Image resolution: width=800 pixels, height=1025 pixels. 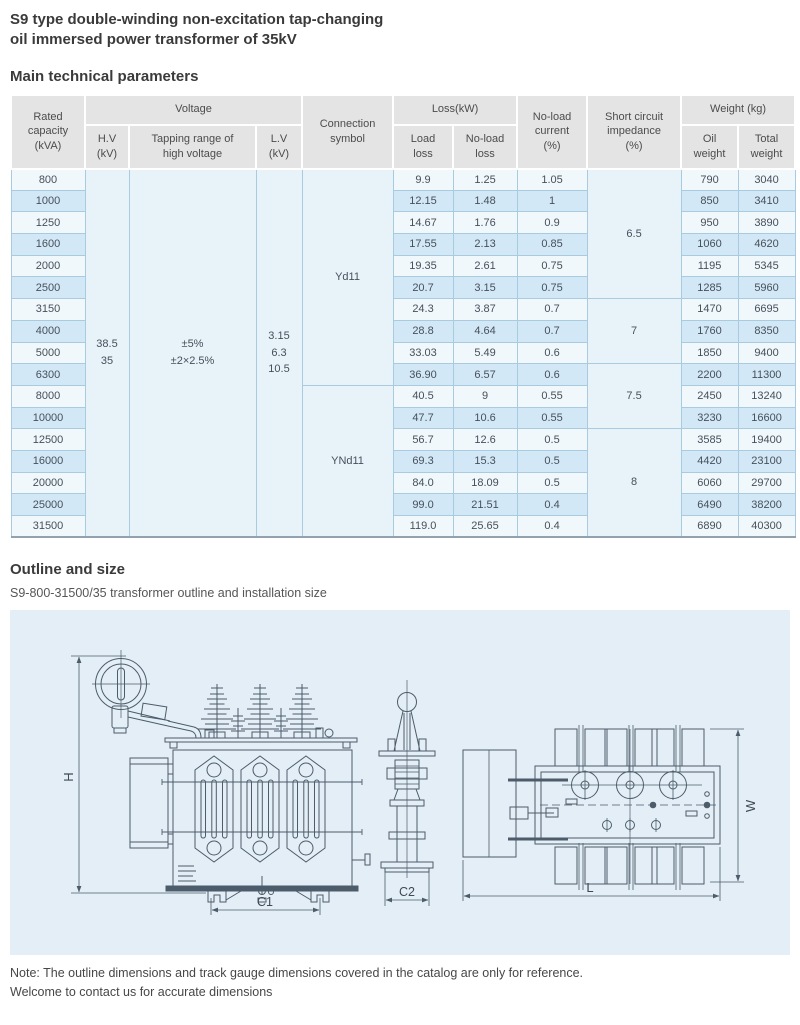 What do you see at coordinates (485, 146) in the screenshot?
I see `header-noload-loss: No-load loss` at bounding box center [485, 146].